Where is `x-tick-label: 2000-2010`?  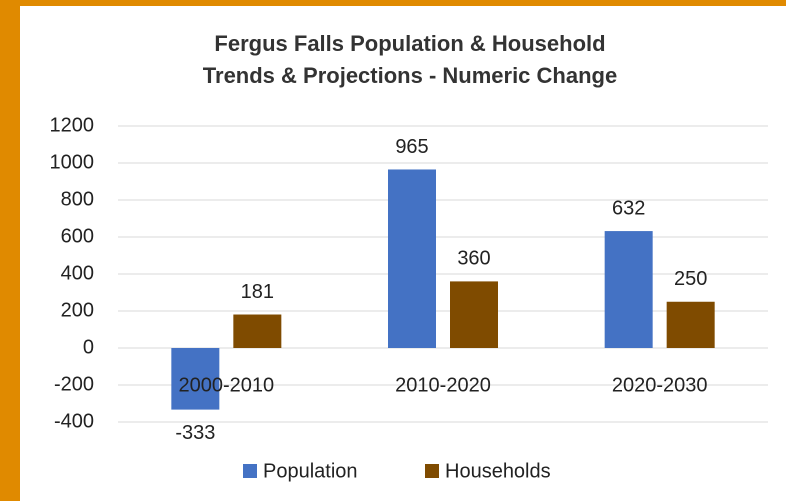 x-tick-label: 2000-2010 is located at coordinates (227, 385).